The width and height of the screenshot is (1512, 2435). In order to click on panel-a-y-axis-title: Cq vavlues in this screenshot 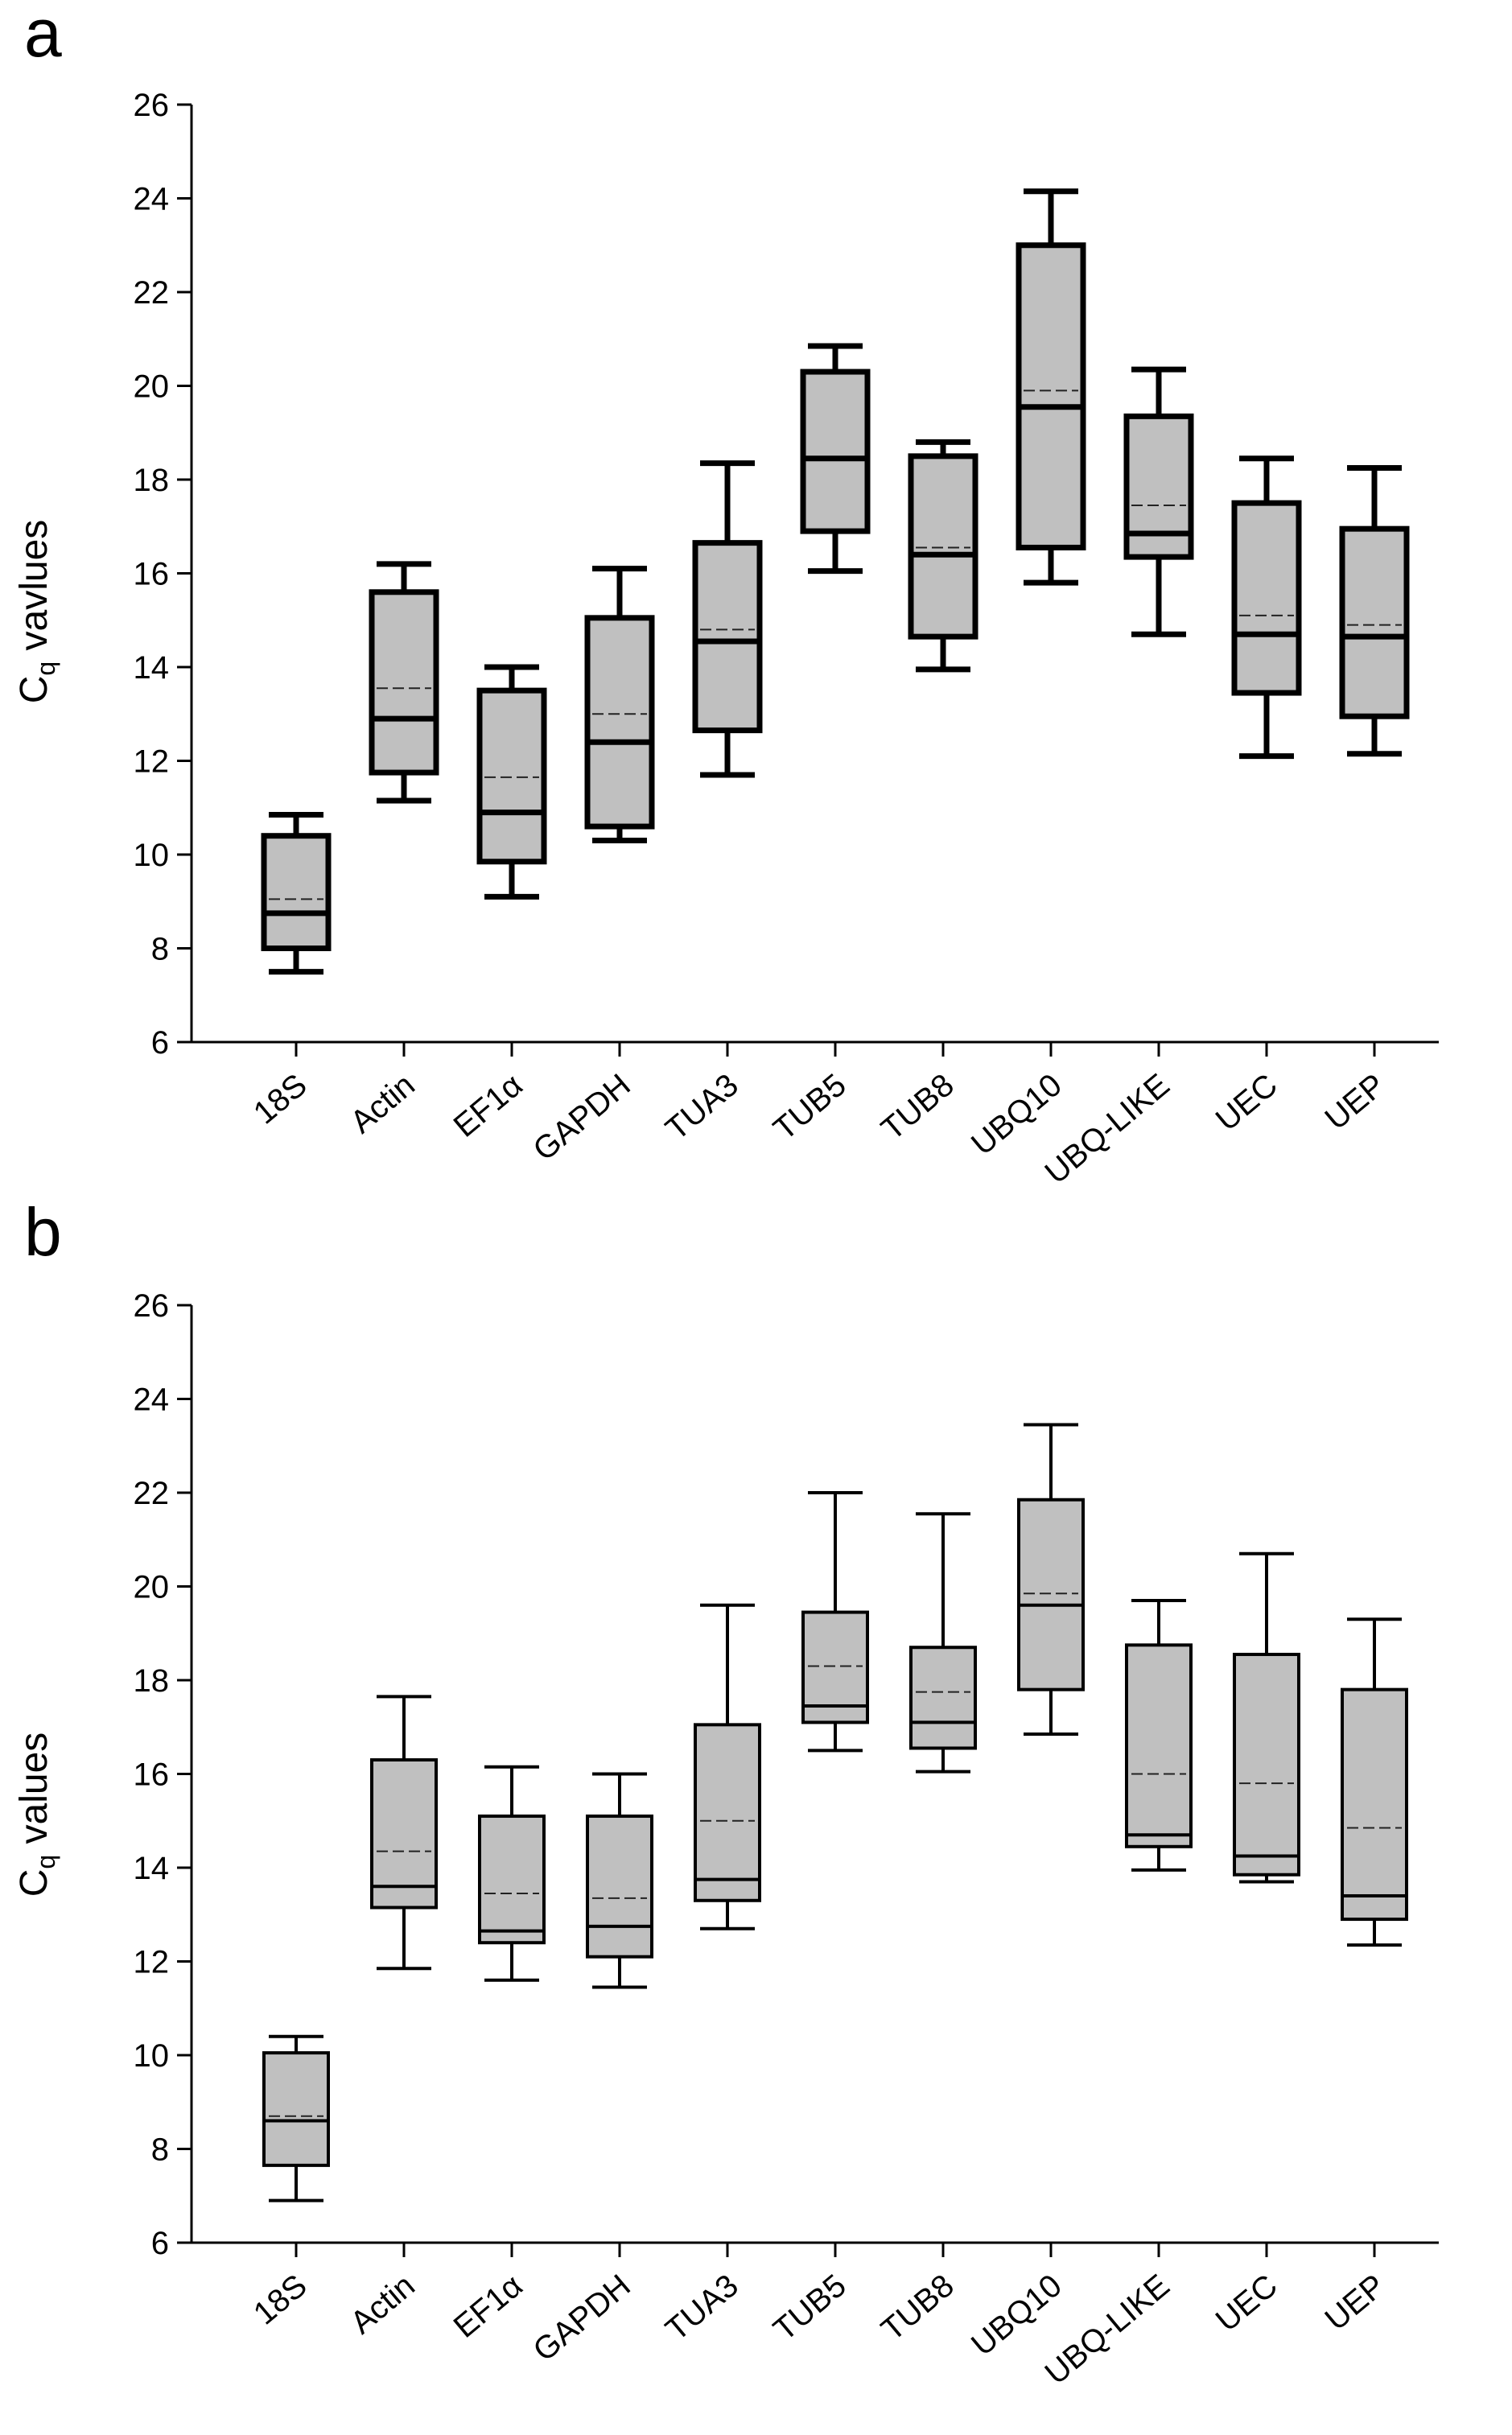, I will do `click(36, 612)`.